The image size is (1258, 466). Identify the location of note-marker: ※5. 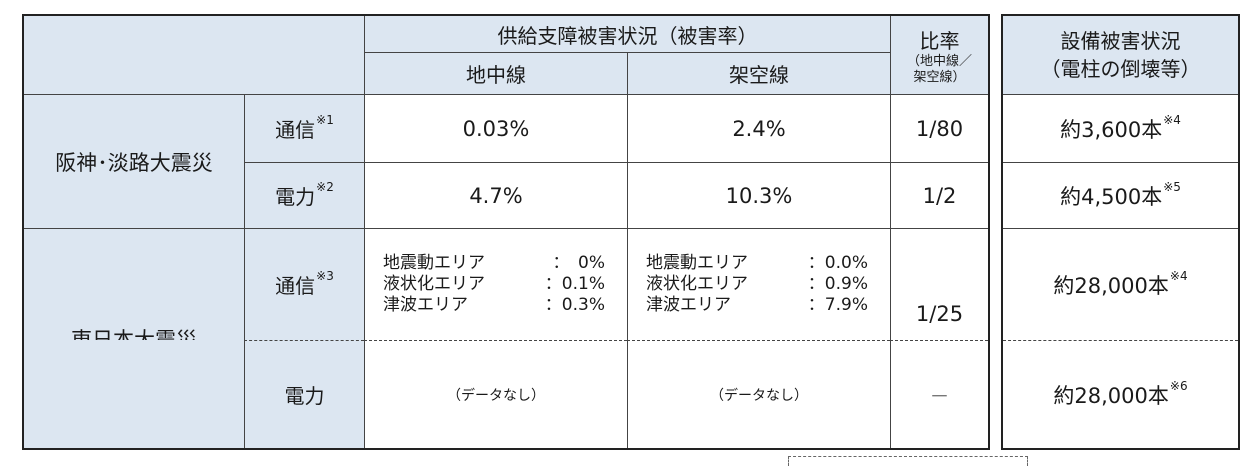
(1172, 186).